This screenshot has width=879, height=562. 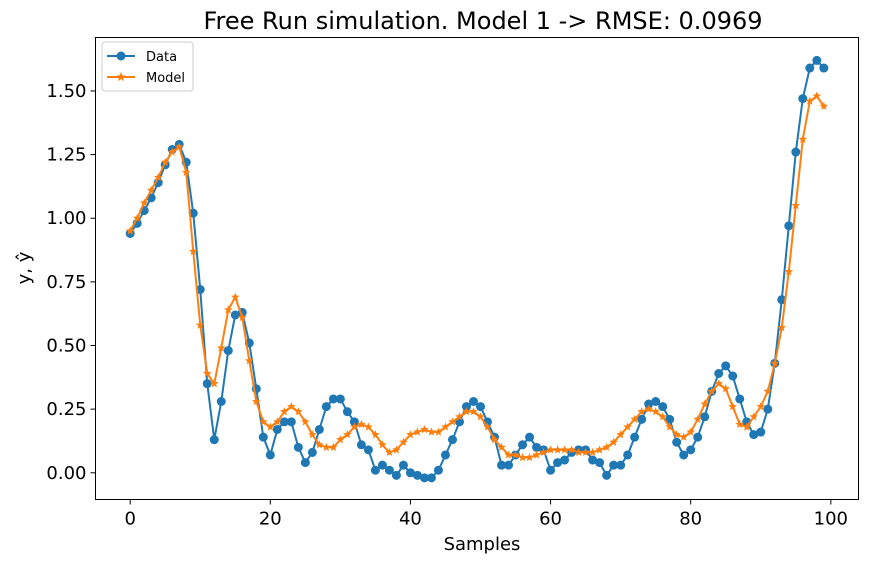 What do you see at coordinates (147, 66) in the screenshot?
I see `legend: Data Model` at bounding box center [147, 66].